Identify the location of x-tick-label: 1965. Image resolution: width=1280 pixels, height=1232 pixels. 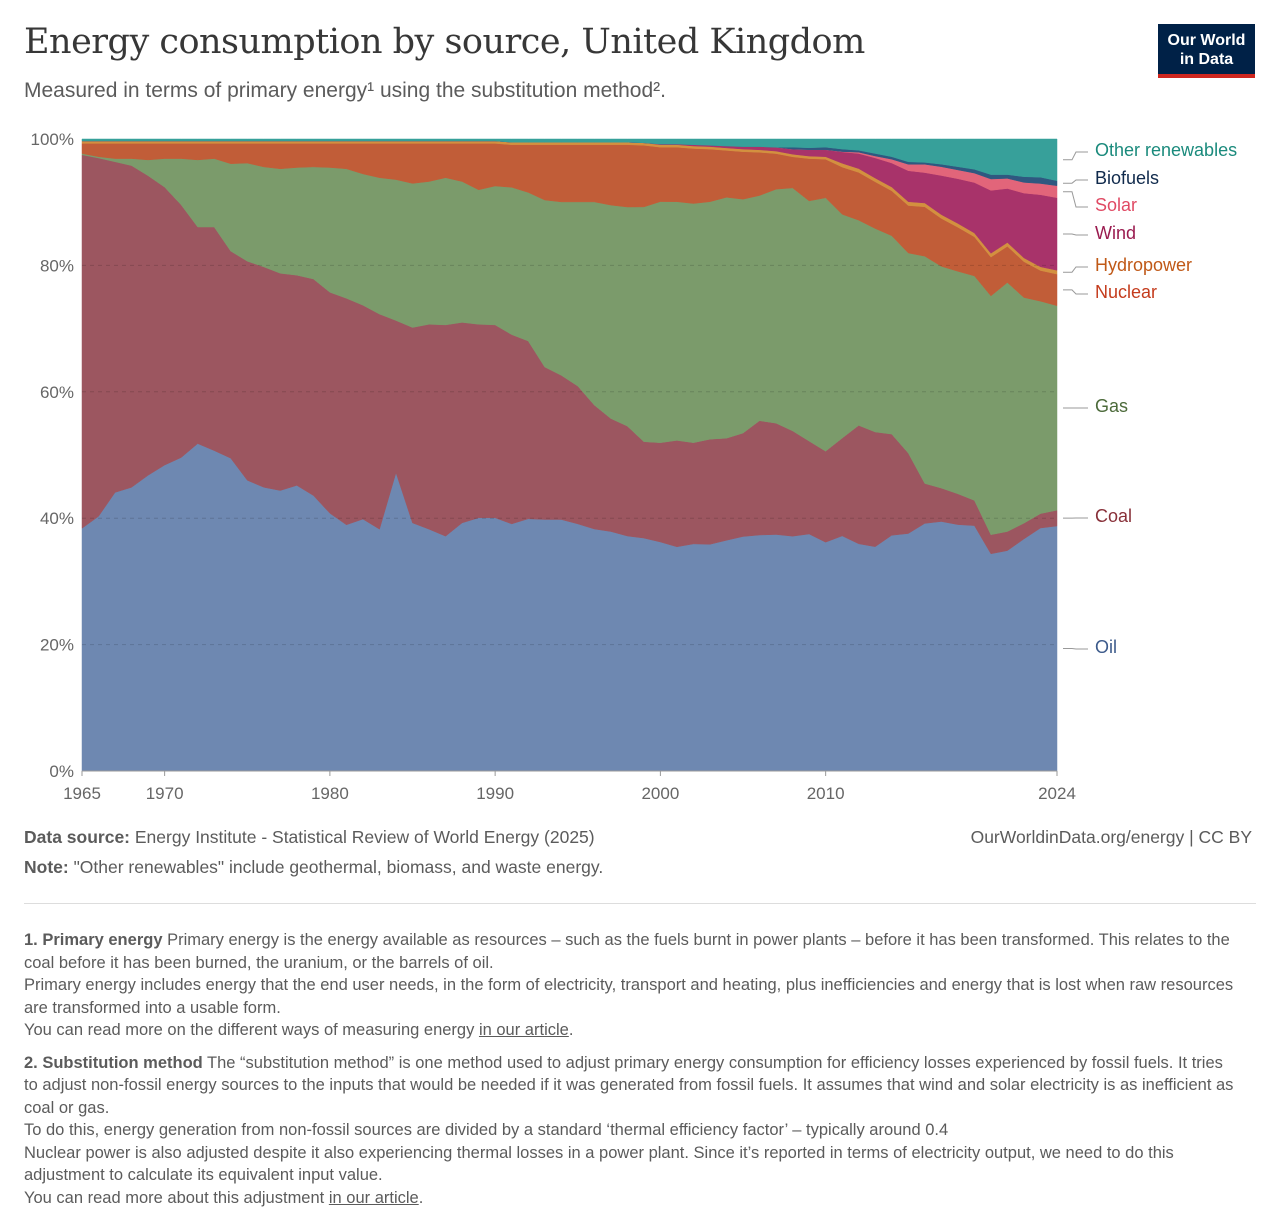
(82, 793).